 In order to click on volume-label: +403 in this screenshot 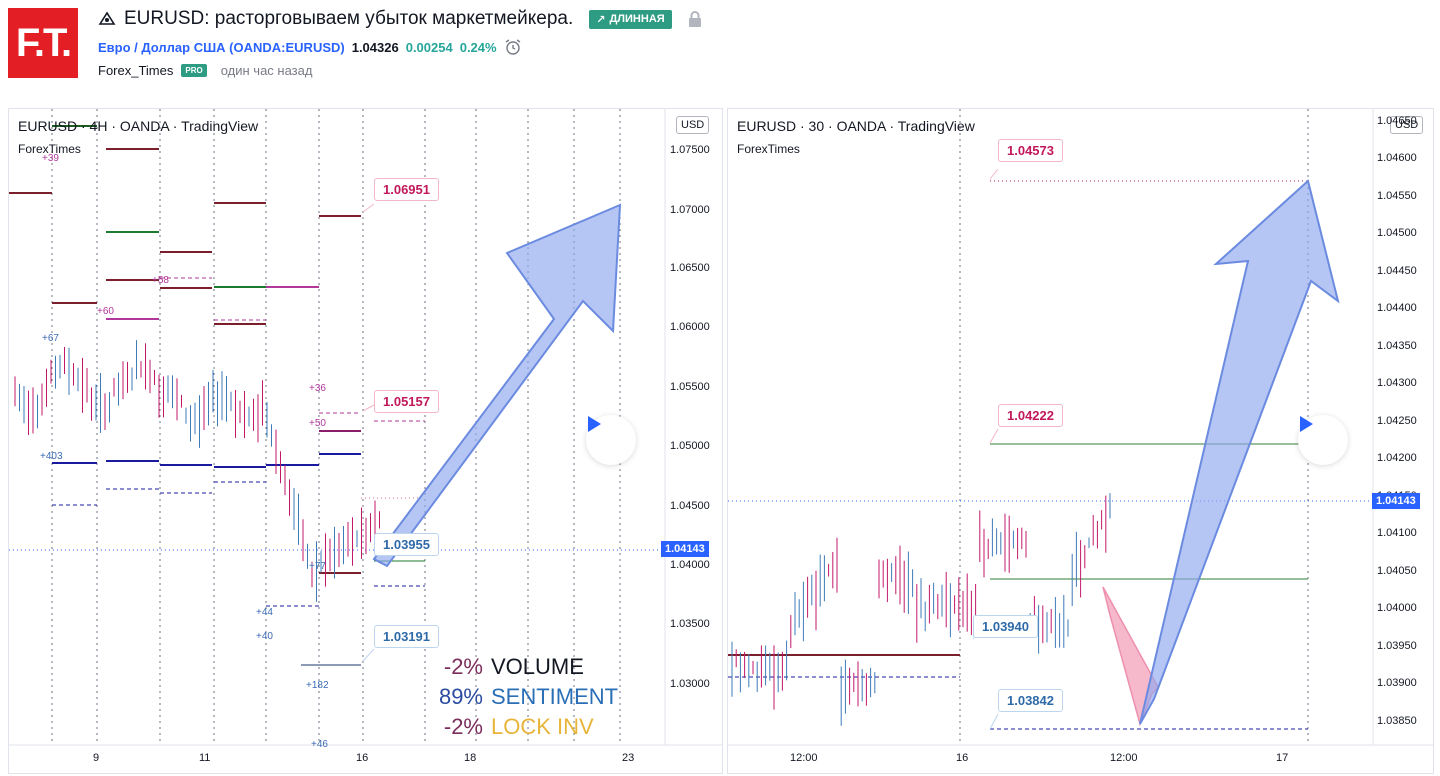, I will do `click(51, 456)`.